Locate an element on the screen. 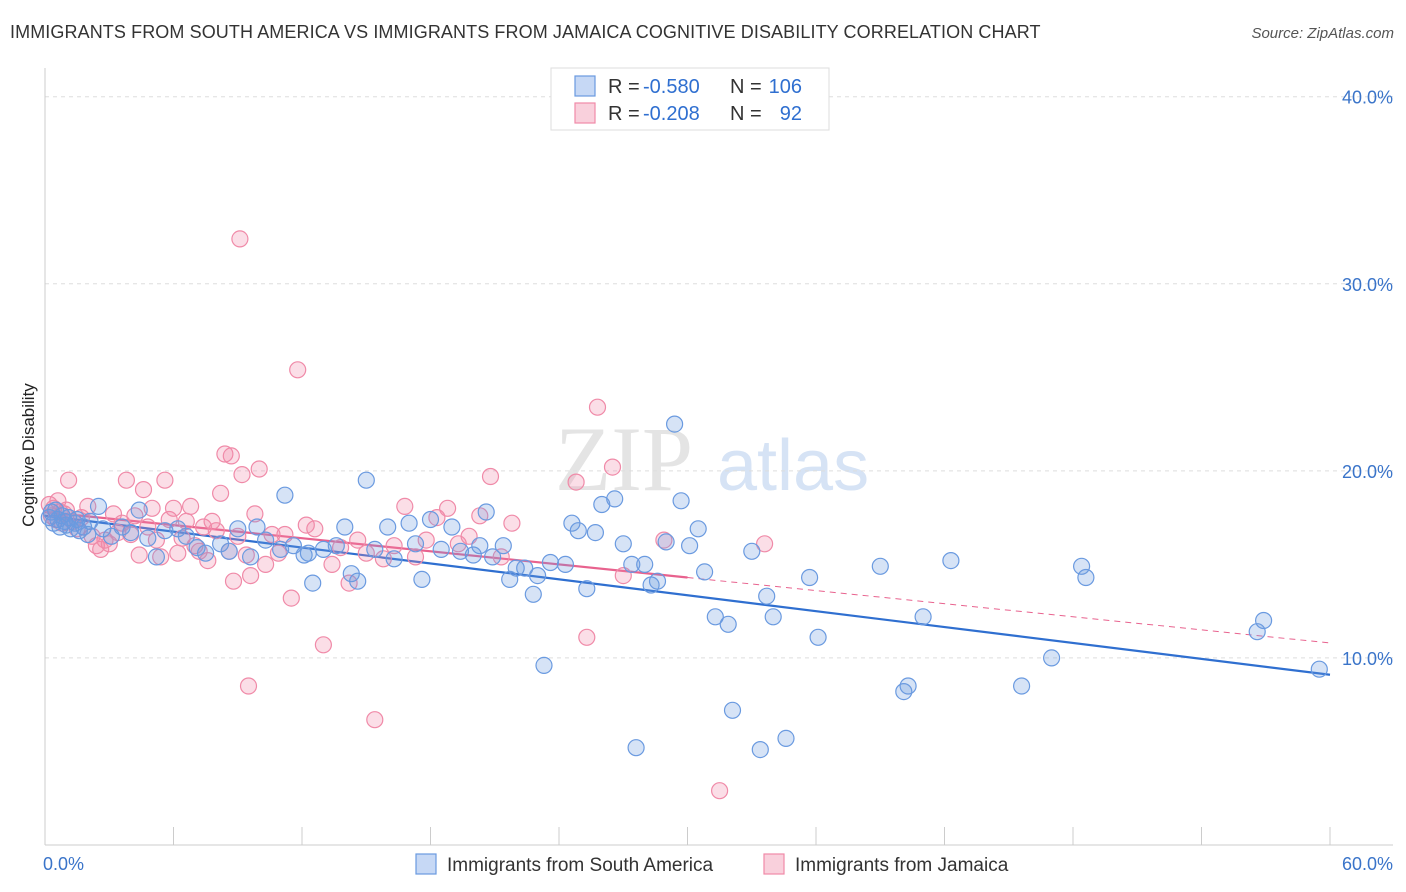 The image size is (1406, 892). source-label: Source: ZipAtlas.com is located at coordinates (1322, 33).